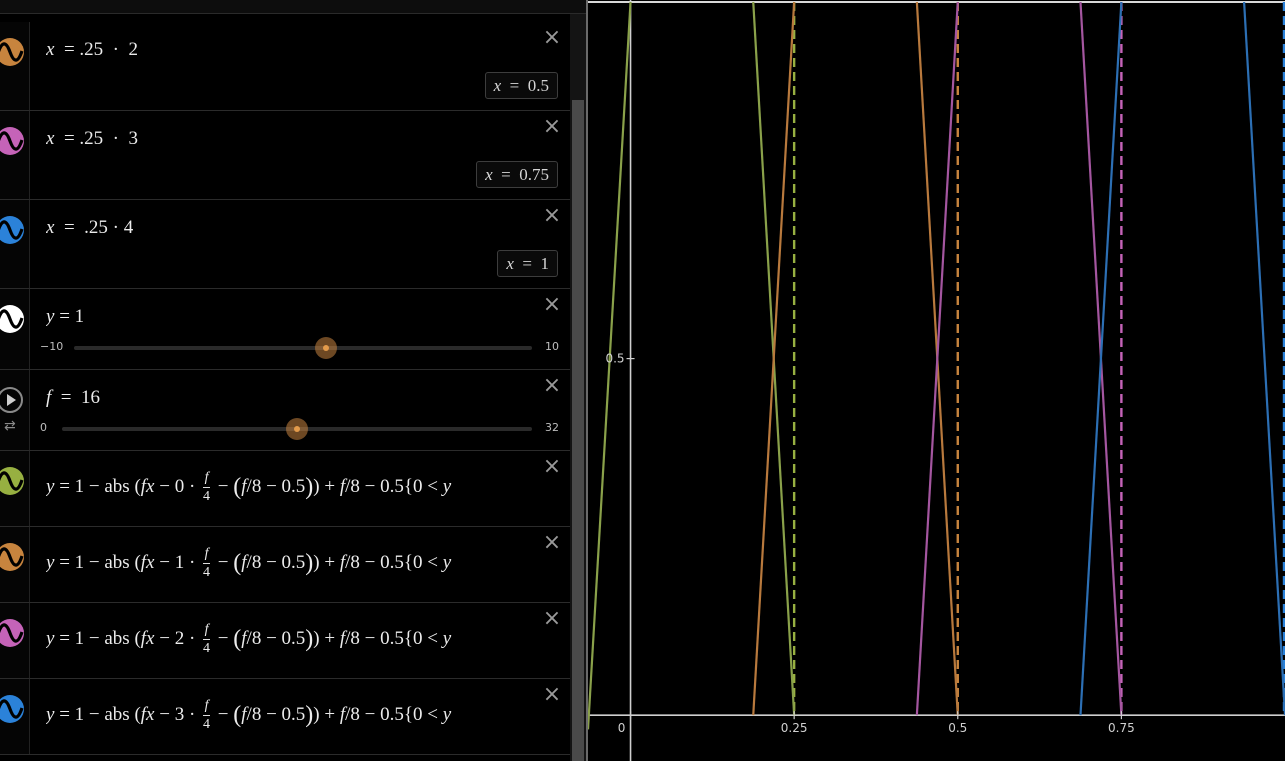 This screenshot has width=1285, height=761. I want to click on loop-icon: ⇄, so click(10, 426).